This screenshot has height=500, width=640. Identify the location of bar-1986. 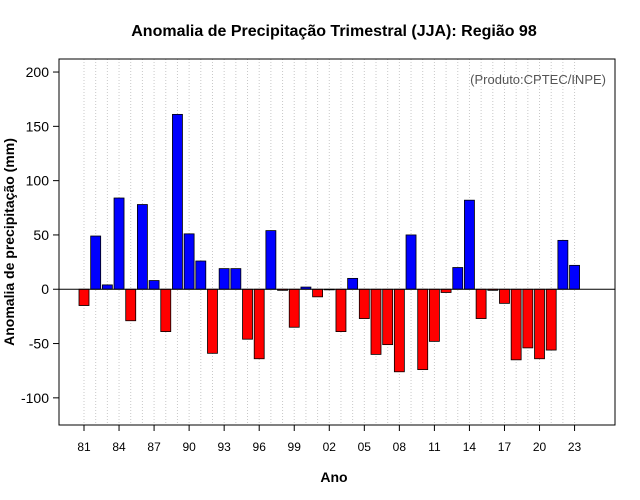
(142, 247).